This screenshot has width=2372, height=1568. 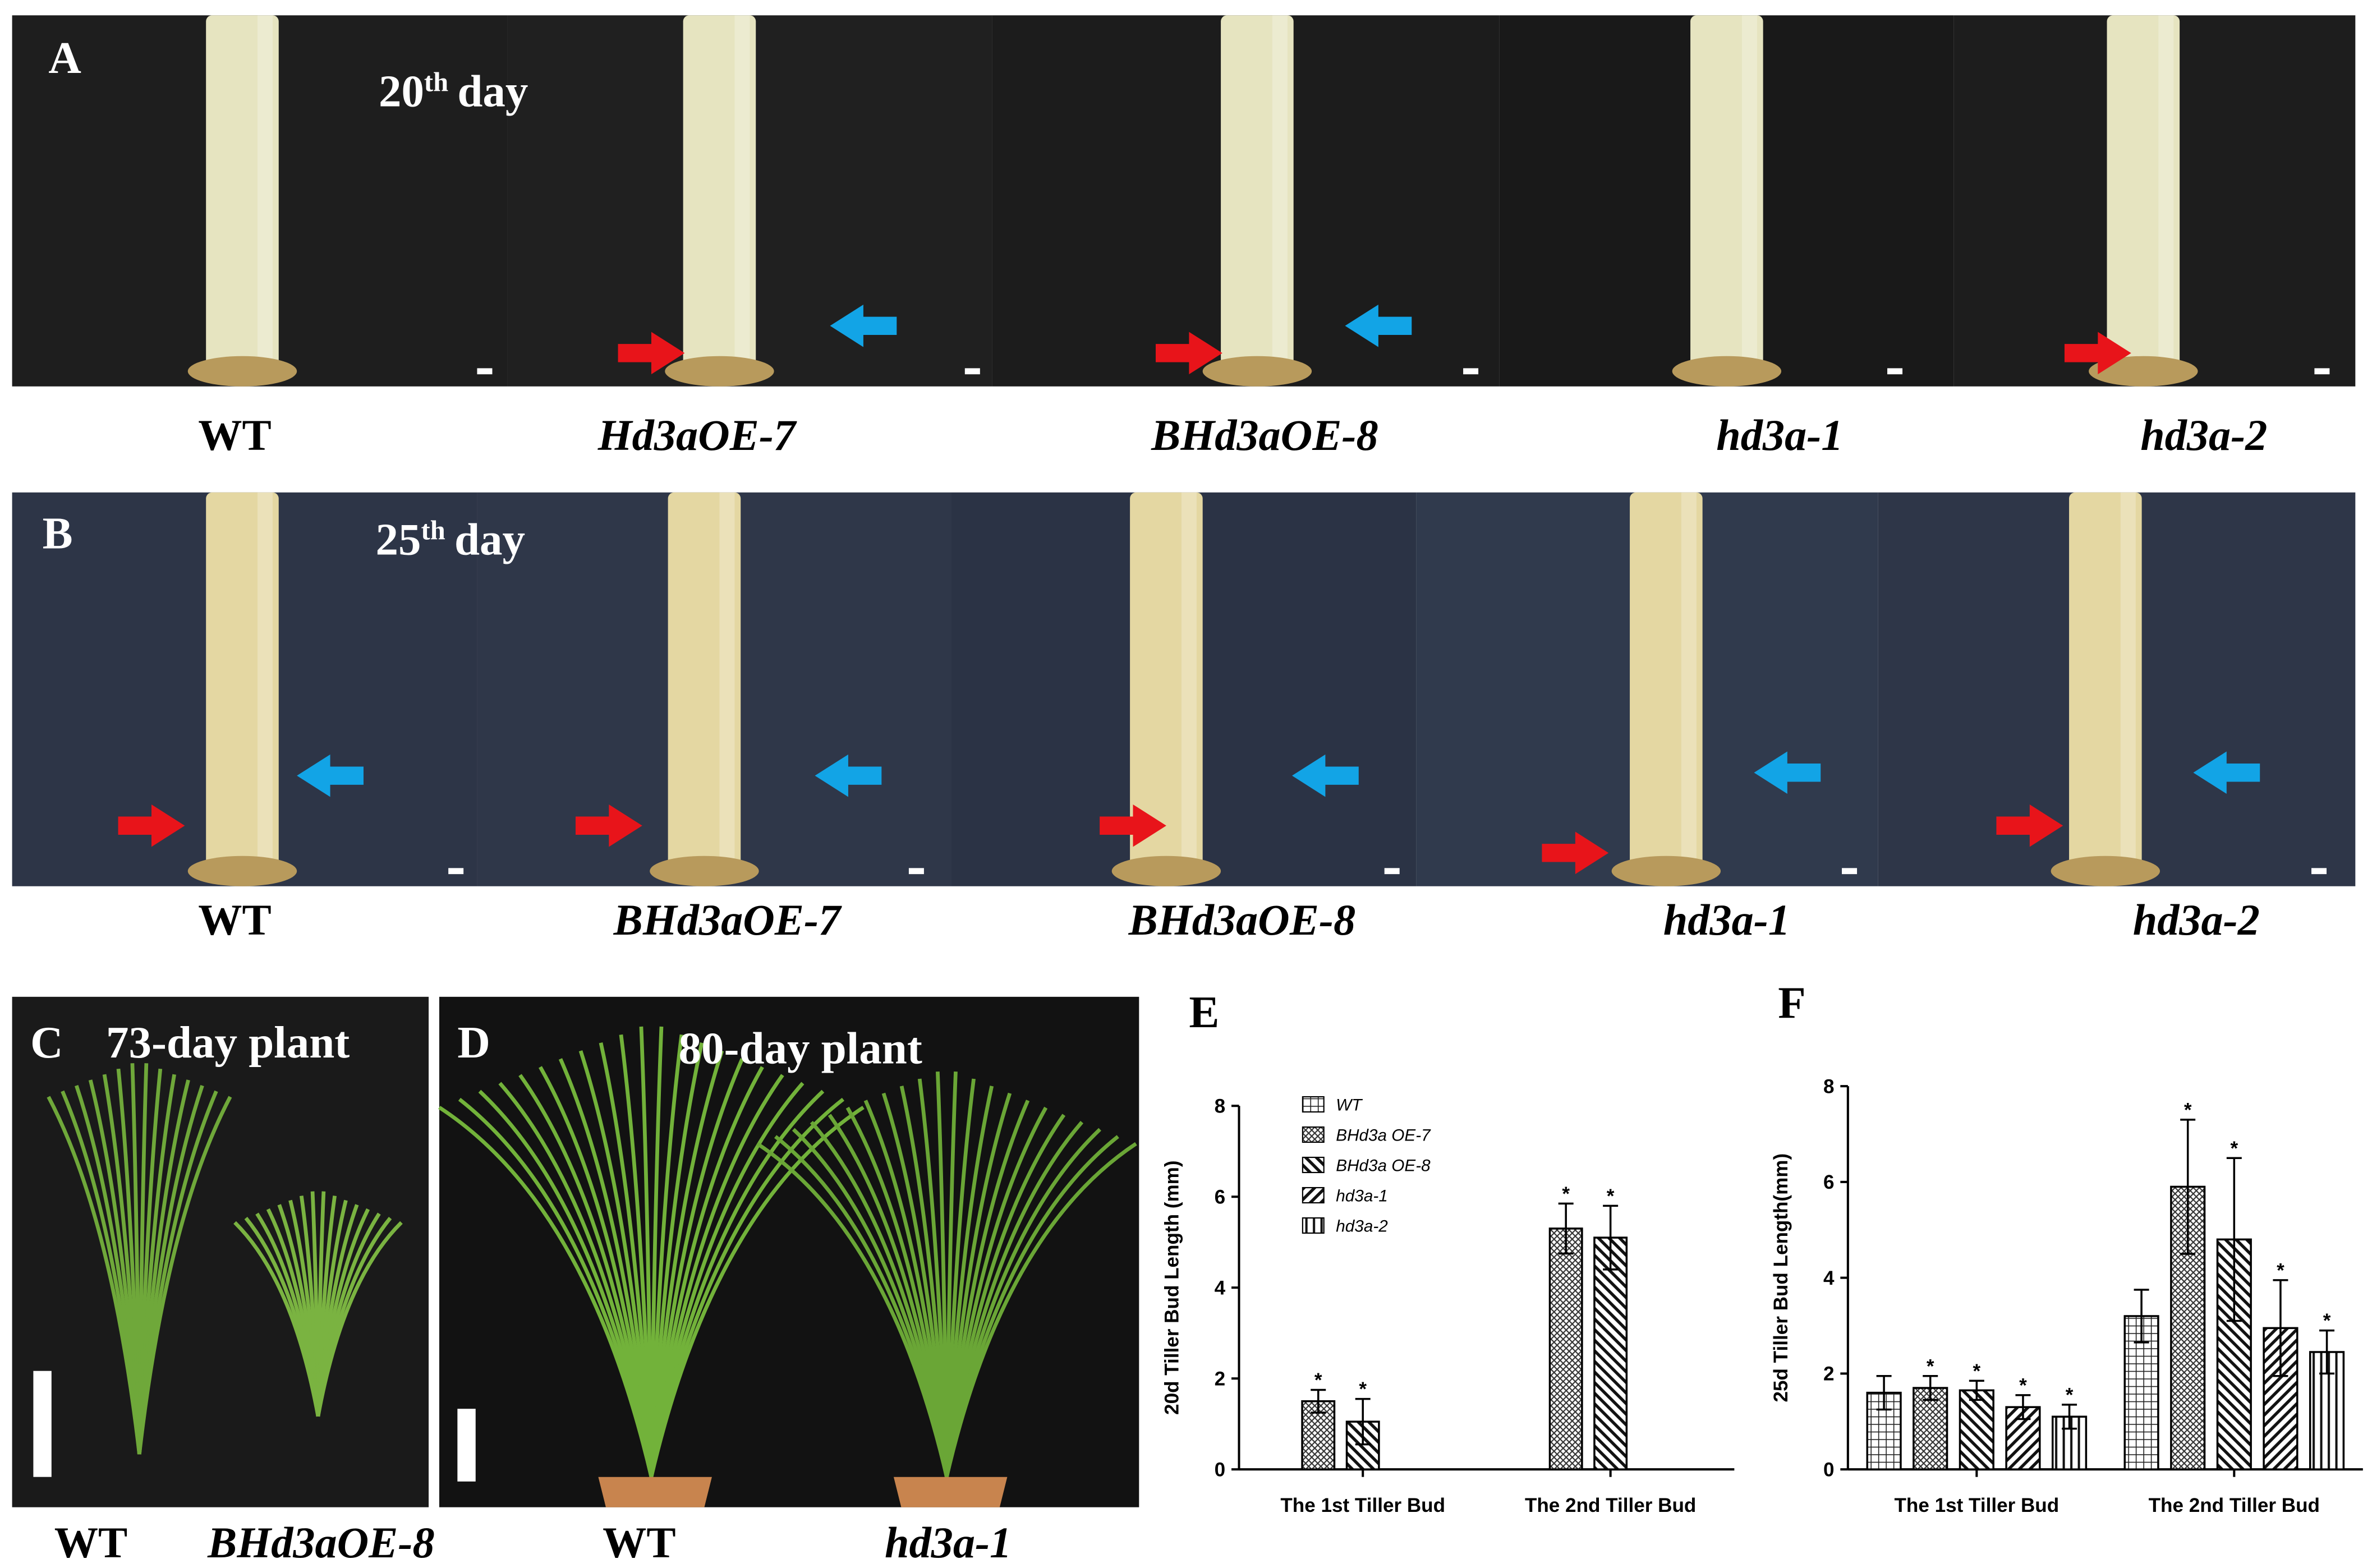 What do you see at coordinates (1362, 1226) in the screenshot?
I see `legend-label: hd3a-2` at bounding box center [1362, 1226].